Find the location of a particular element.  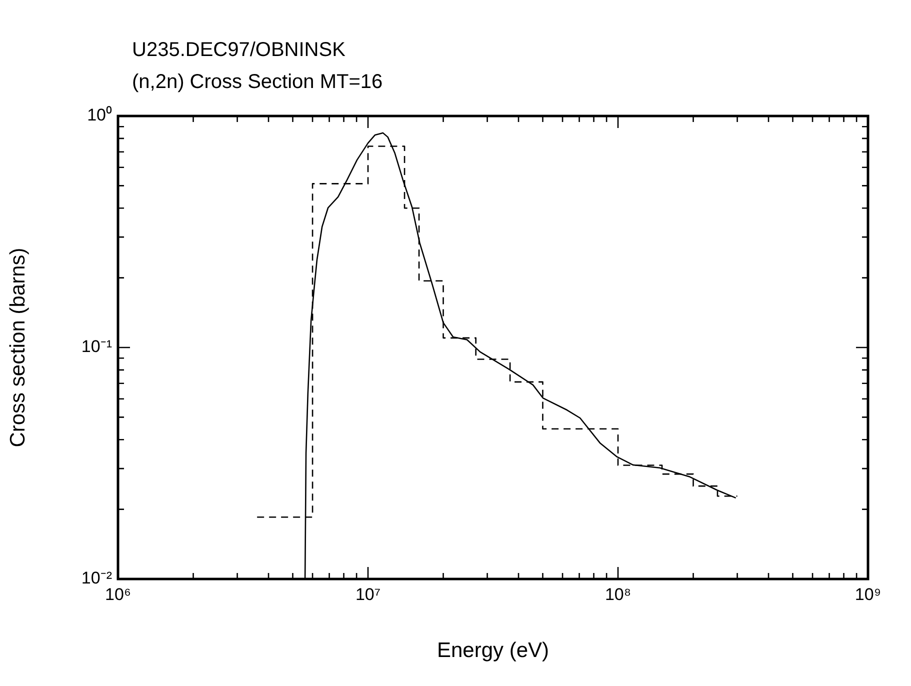

y-tick-label: 10⁰ is located at coordinates (99, 115).